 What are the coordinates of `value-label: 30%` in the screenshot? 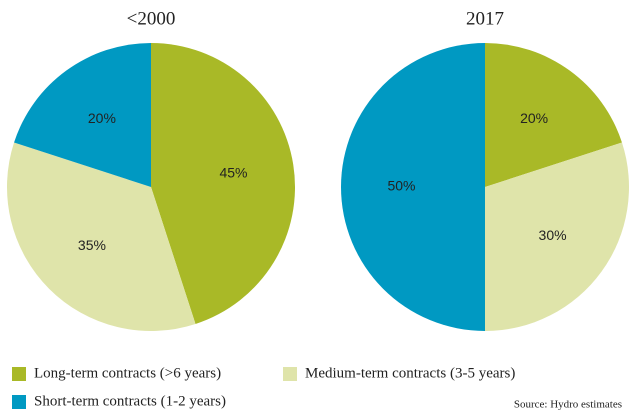 It's located at (553, 235).